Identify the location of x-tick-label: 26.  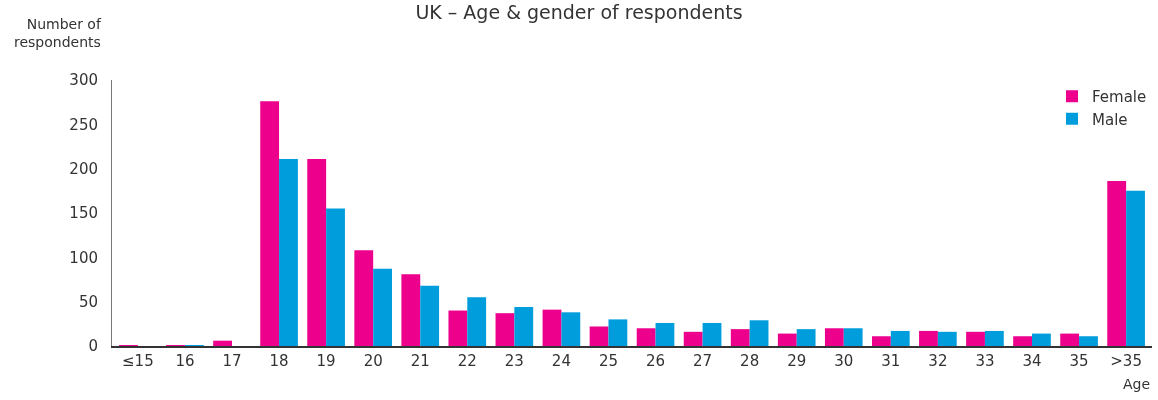
(655, 360).